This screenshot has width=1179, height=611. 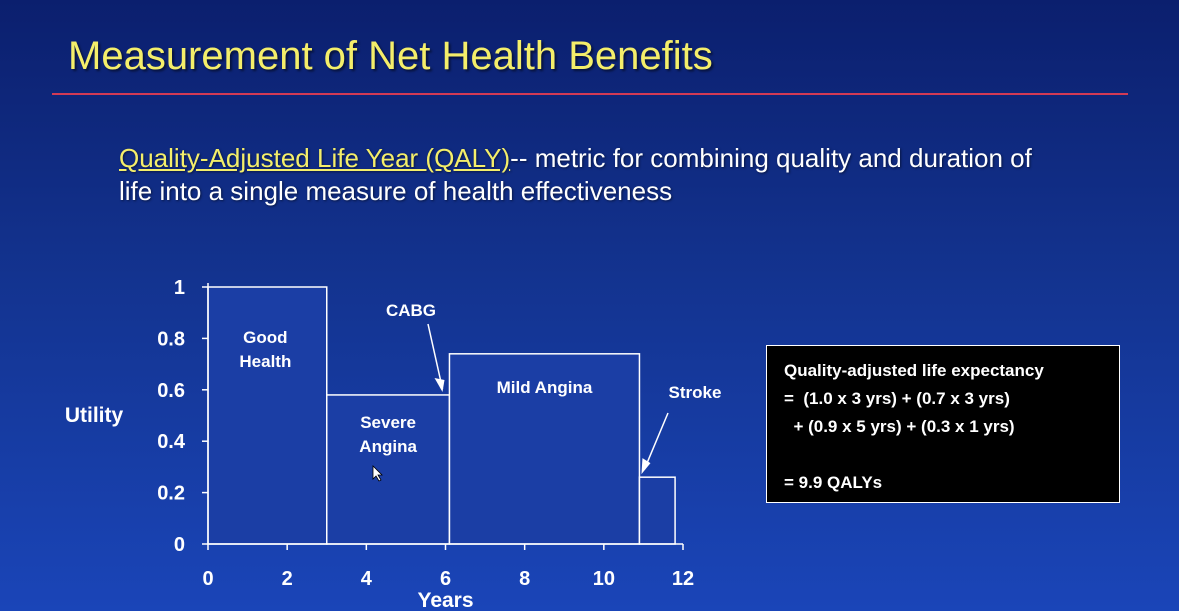 I want to click on slide-title: Measurement of Net Health Benefits, so click(x=390, y=56).